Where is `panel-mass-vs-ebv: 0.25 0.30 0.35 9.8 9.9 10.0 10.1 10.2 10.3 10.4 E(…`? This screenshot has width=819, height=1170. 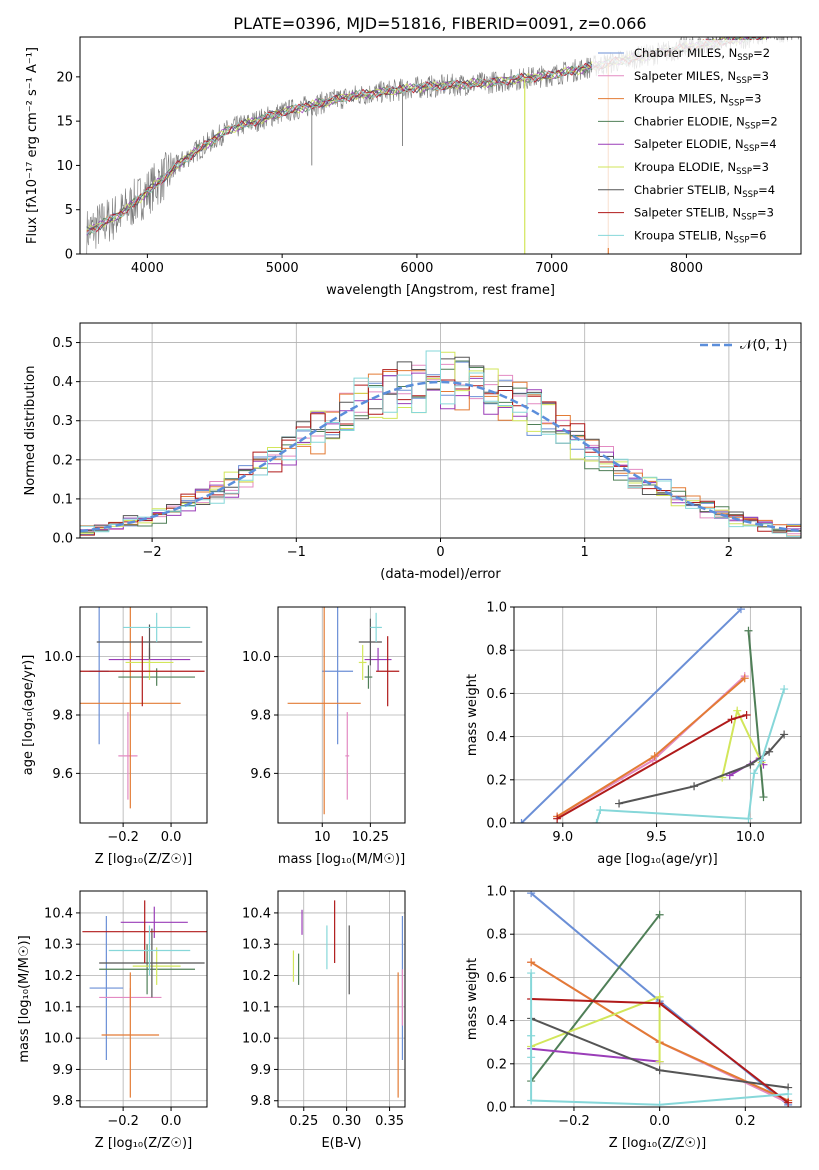 panel-mass-vs-ebv: 0.25 0.30 0.35 9.8 9.9 10.0 10.1 10.2 10.3 10.4 E(… is located at coordinates (324, 1020).